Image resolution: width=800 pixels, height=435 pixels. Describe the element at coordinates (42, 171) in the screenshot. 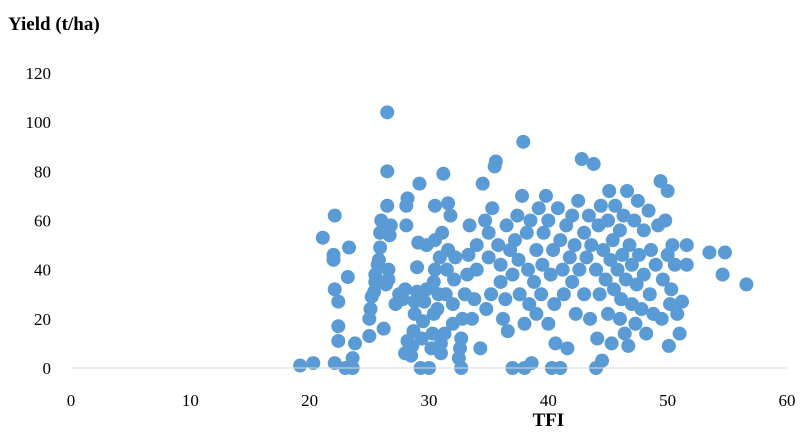

I see `y-tick-label: 80` at that location.